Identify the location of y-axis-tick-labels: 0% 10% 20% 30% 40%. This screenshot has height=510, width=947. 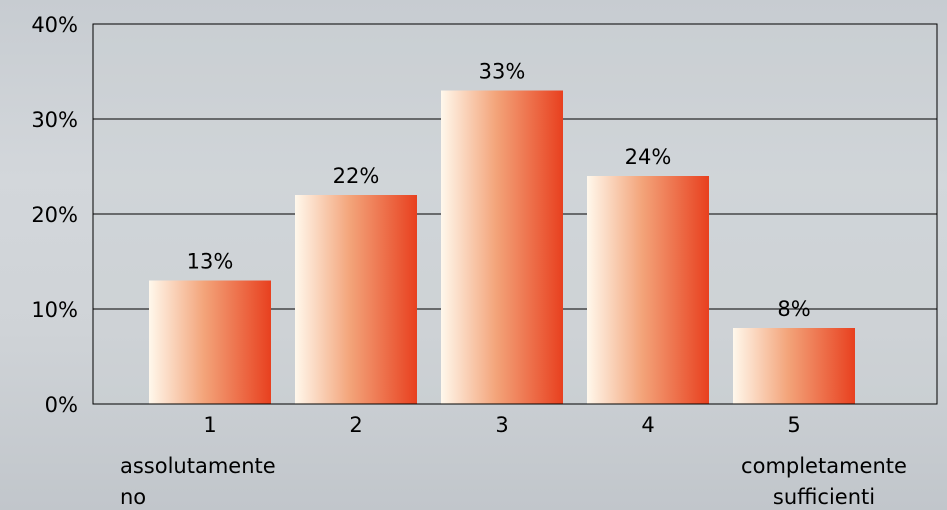
(54, 215).